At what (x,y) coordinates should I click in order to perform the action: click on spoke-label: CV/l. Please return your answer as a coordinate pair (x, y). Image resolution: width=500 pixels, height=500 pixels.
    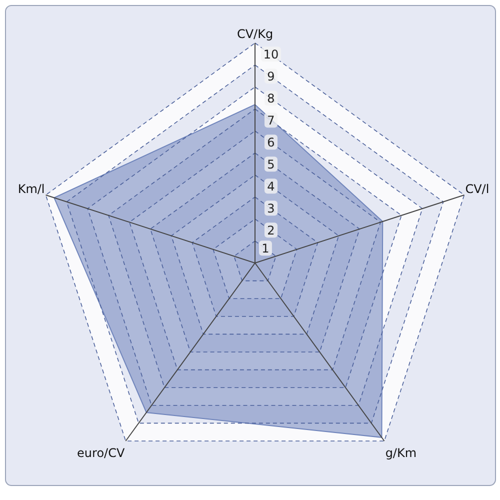
    Looking at the image, I should click on (477, 189).